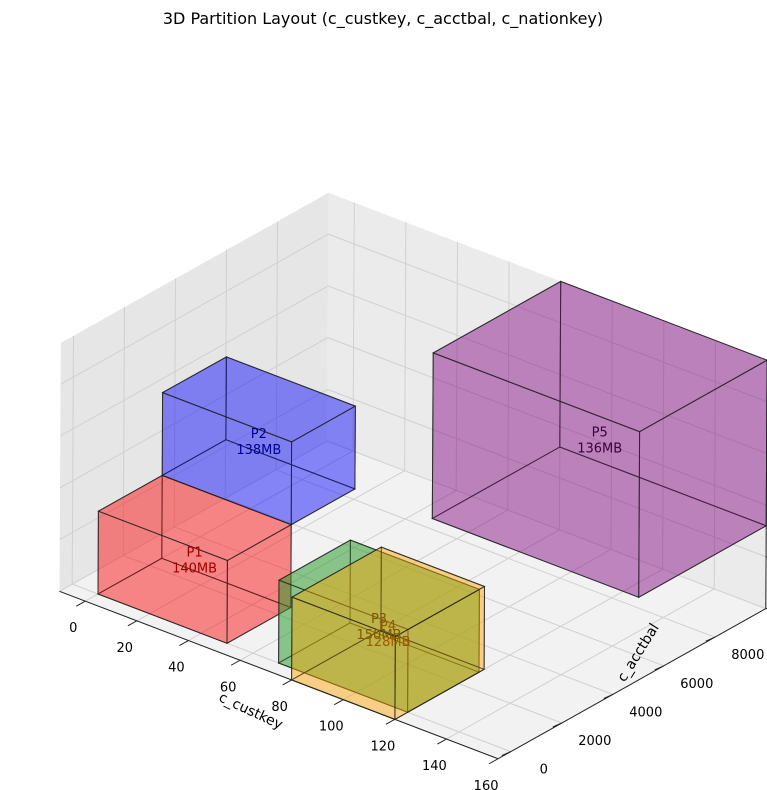  What do you see at coordinates (195, 552) in the screenshot?
I see `partition-label: P1` at bounding box center [195, 552].